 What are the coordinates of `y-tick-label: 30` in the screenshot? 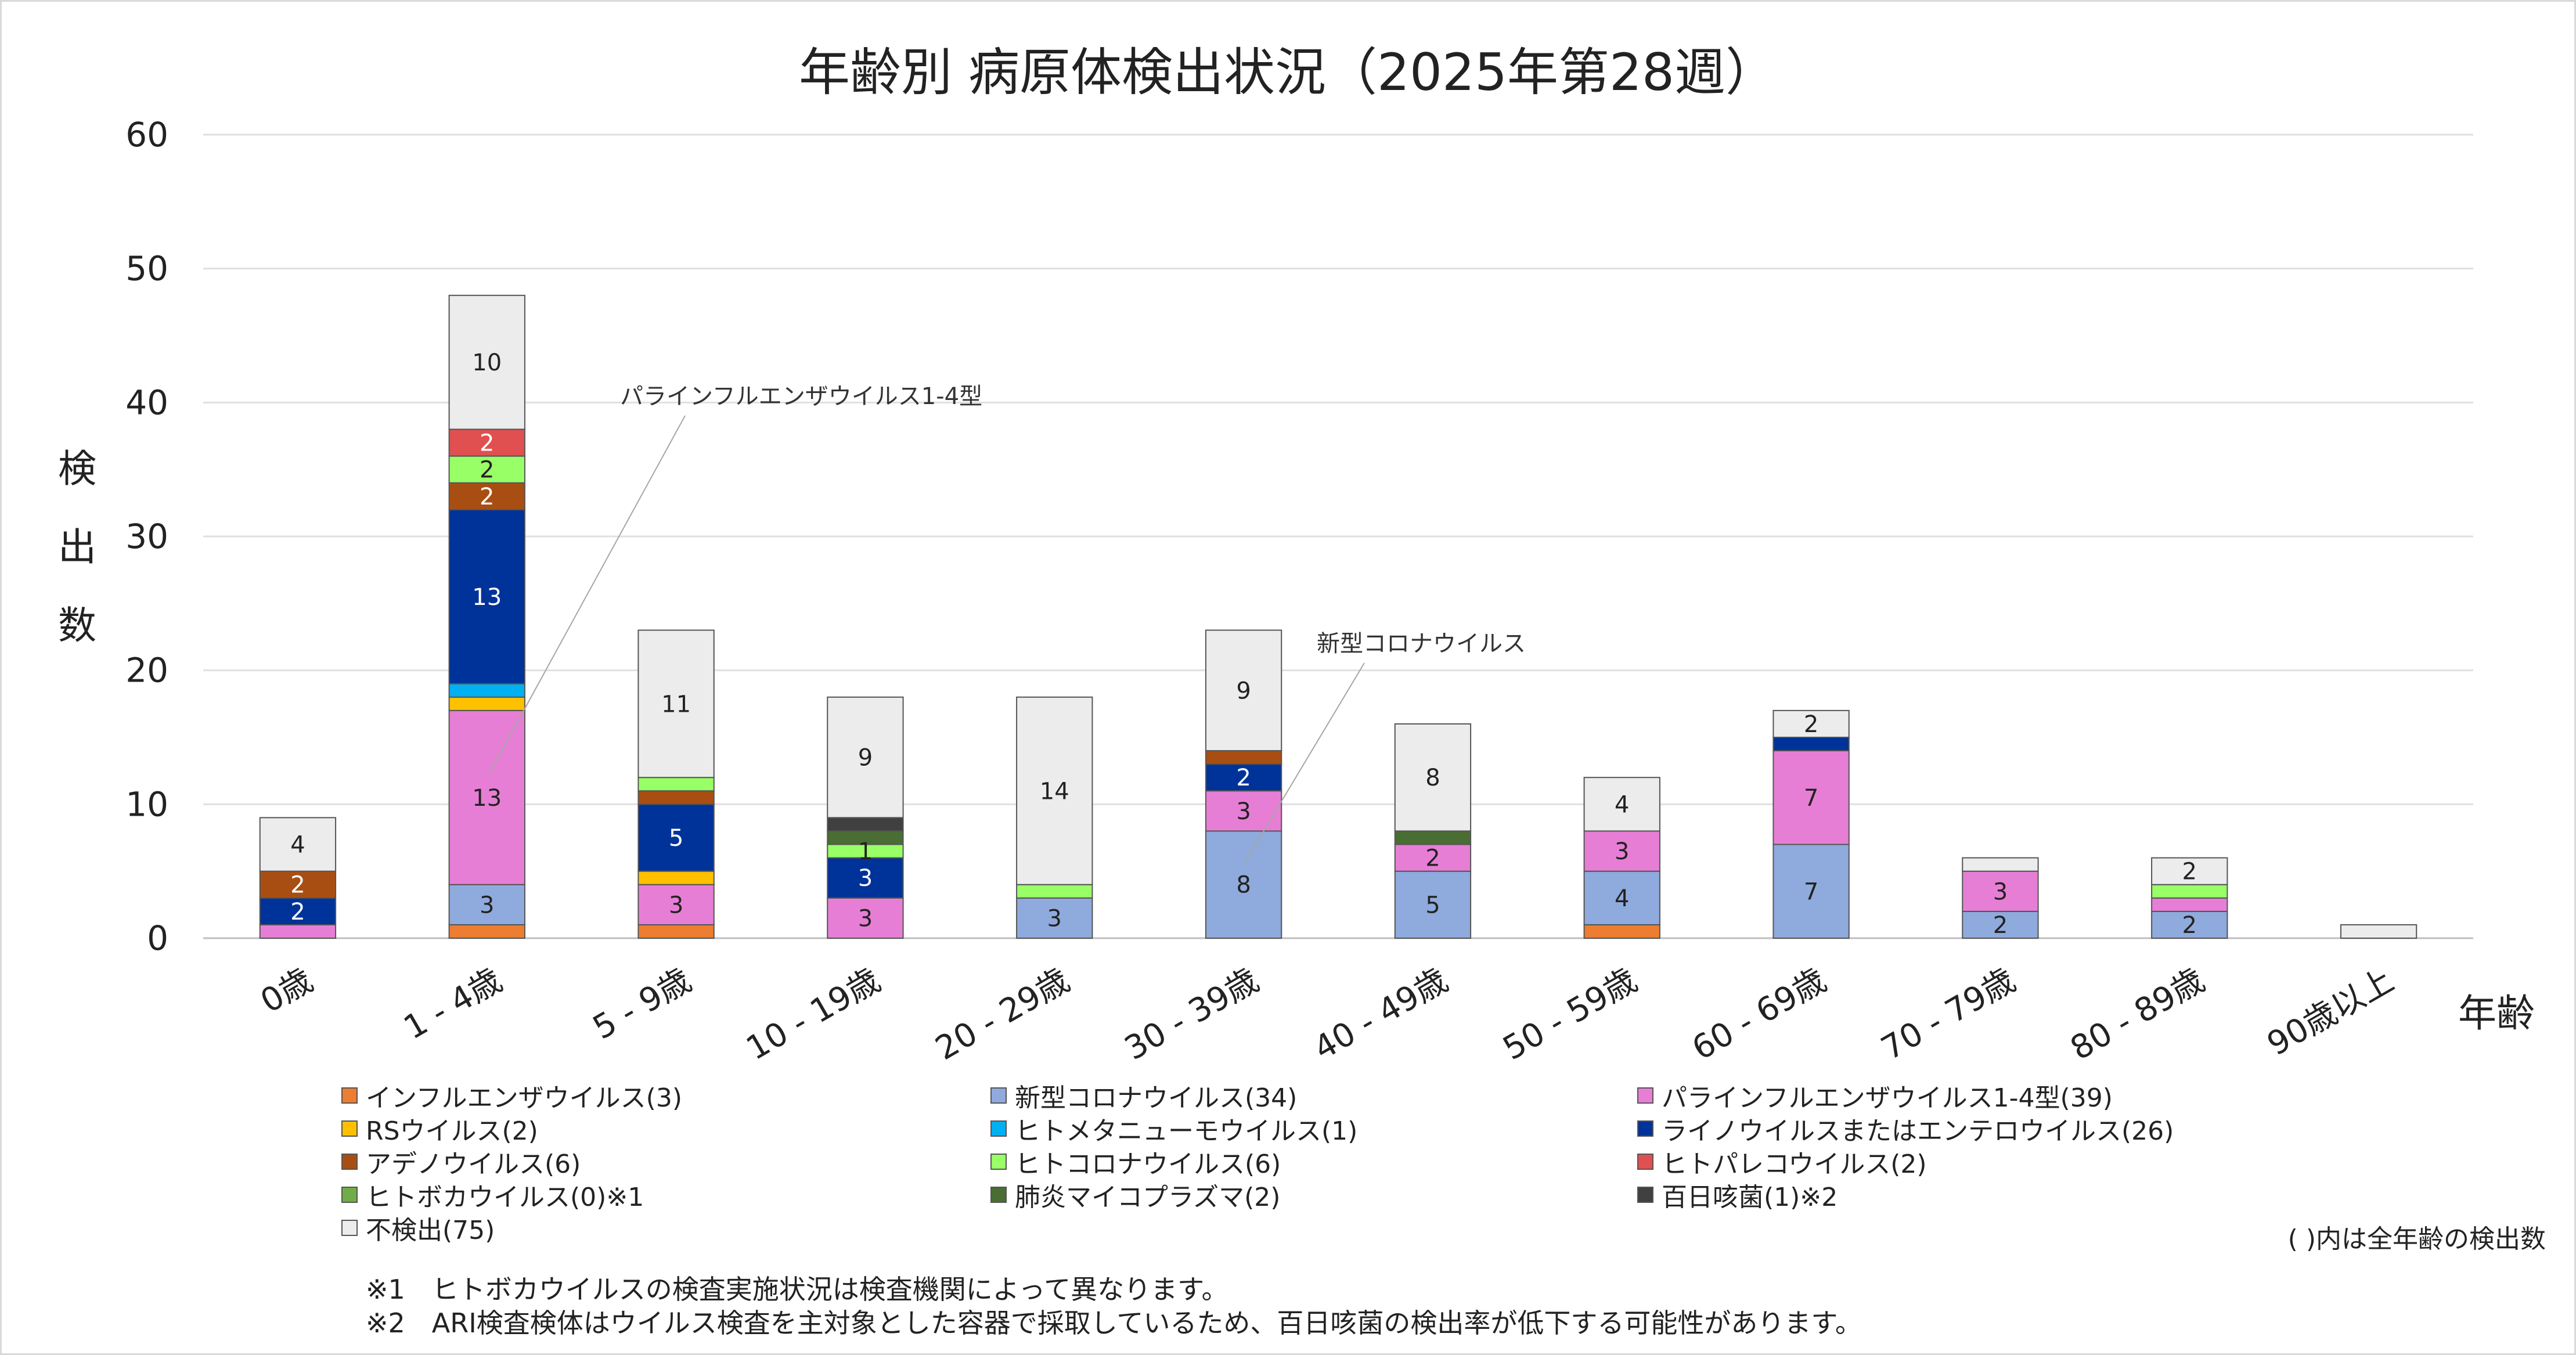 It's located at (146, 536).